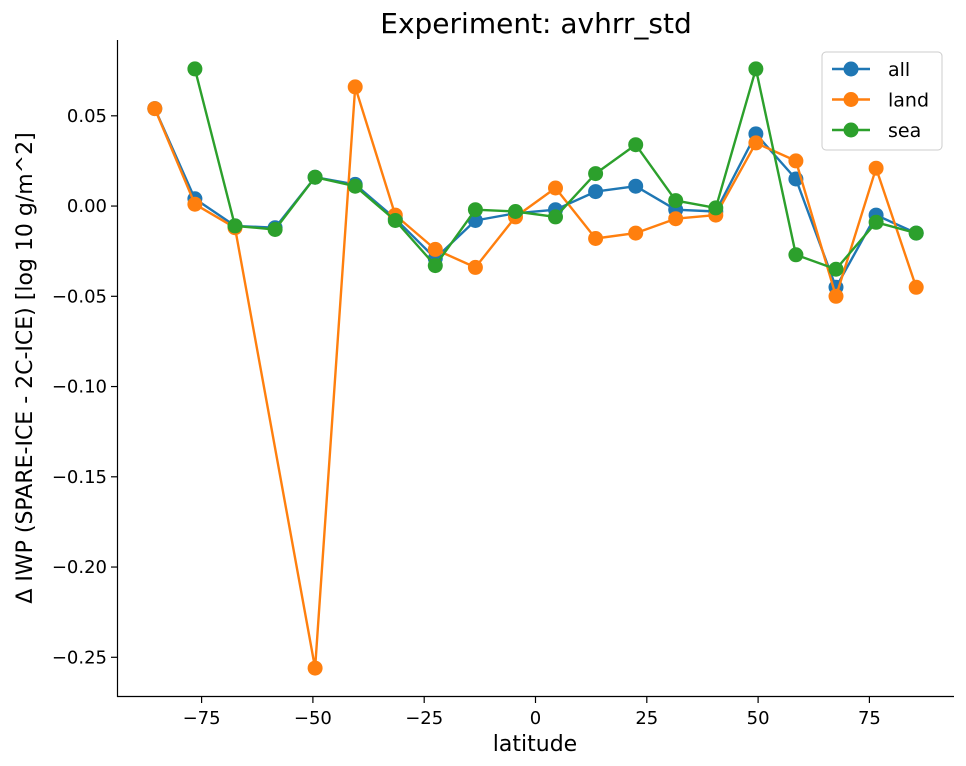  I want to click on x-tick-label: −50, so click(313, 718).